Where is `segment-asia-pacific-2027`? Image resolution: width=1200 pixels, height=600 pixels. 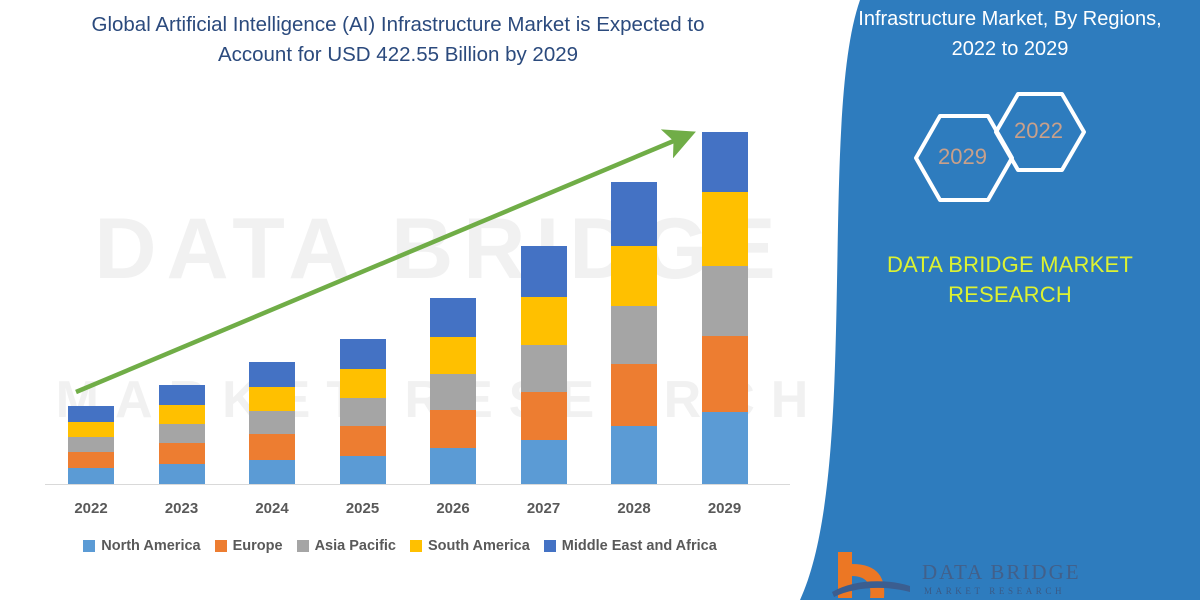 segment-asia-pacific-2027 is located at coordinates (543, 368).